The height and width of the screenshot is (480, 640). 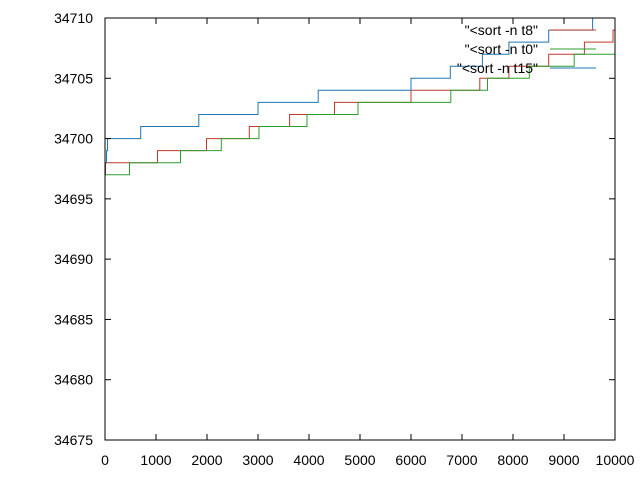 What do you see at coordinates (73, 78) in the screenshot?
I see `y-tick-label: 34705` at bounding box center [73, 78].